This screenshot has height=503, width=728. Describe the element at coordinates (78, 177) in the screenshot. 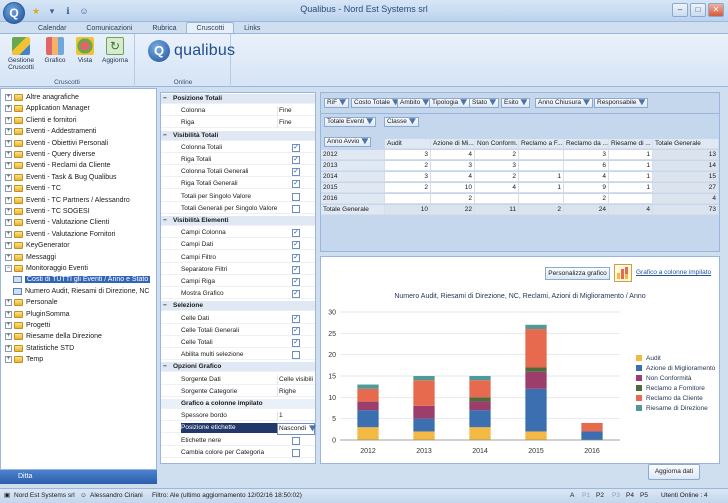

I see `tree-item: + Eventi - Task & Bug Qualibus` at that location.